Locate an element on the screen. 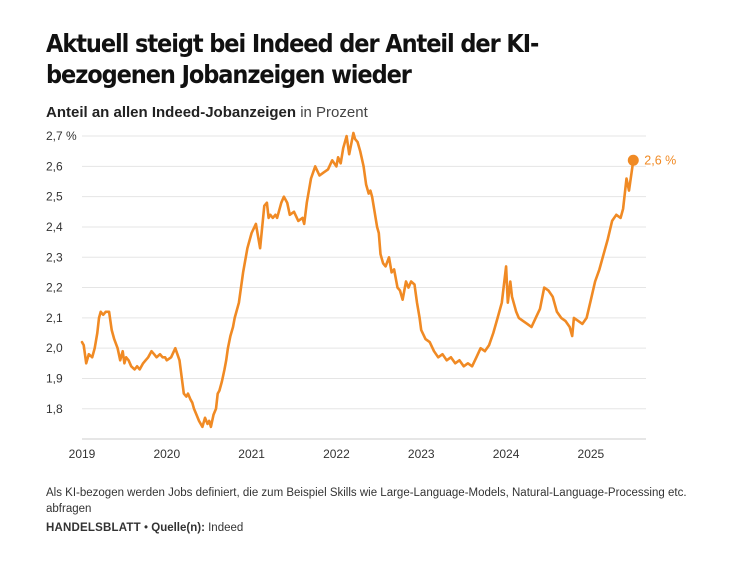 Image resolution: width=732 pixels, height=576 pixels. subtitle-strong: Anteil an allen Indeed-Jobanzeigen is located at coordinates (171, 112).